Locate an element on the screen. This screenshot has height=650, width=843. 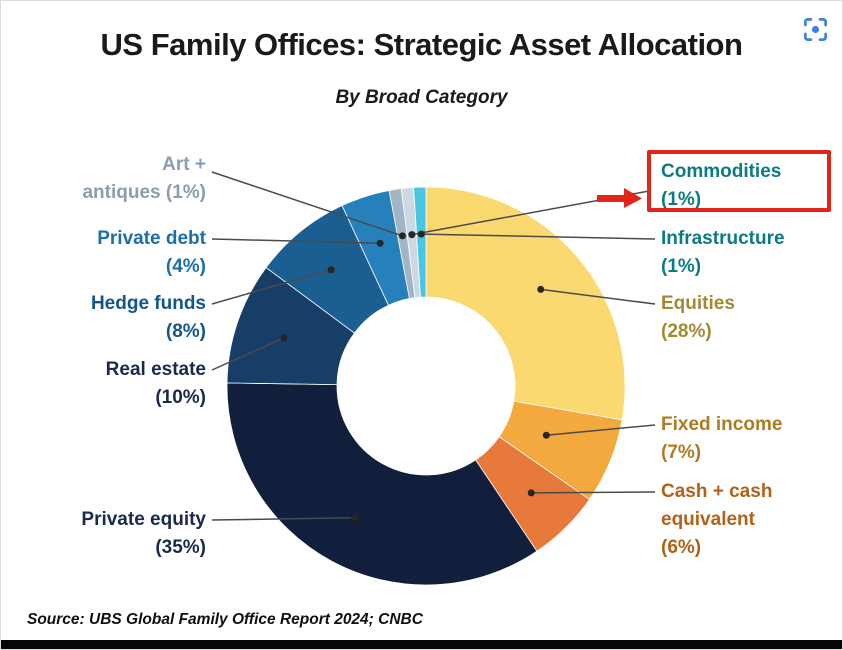
slice-equities is located at coordinates (525, 303).